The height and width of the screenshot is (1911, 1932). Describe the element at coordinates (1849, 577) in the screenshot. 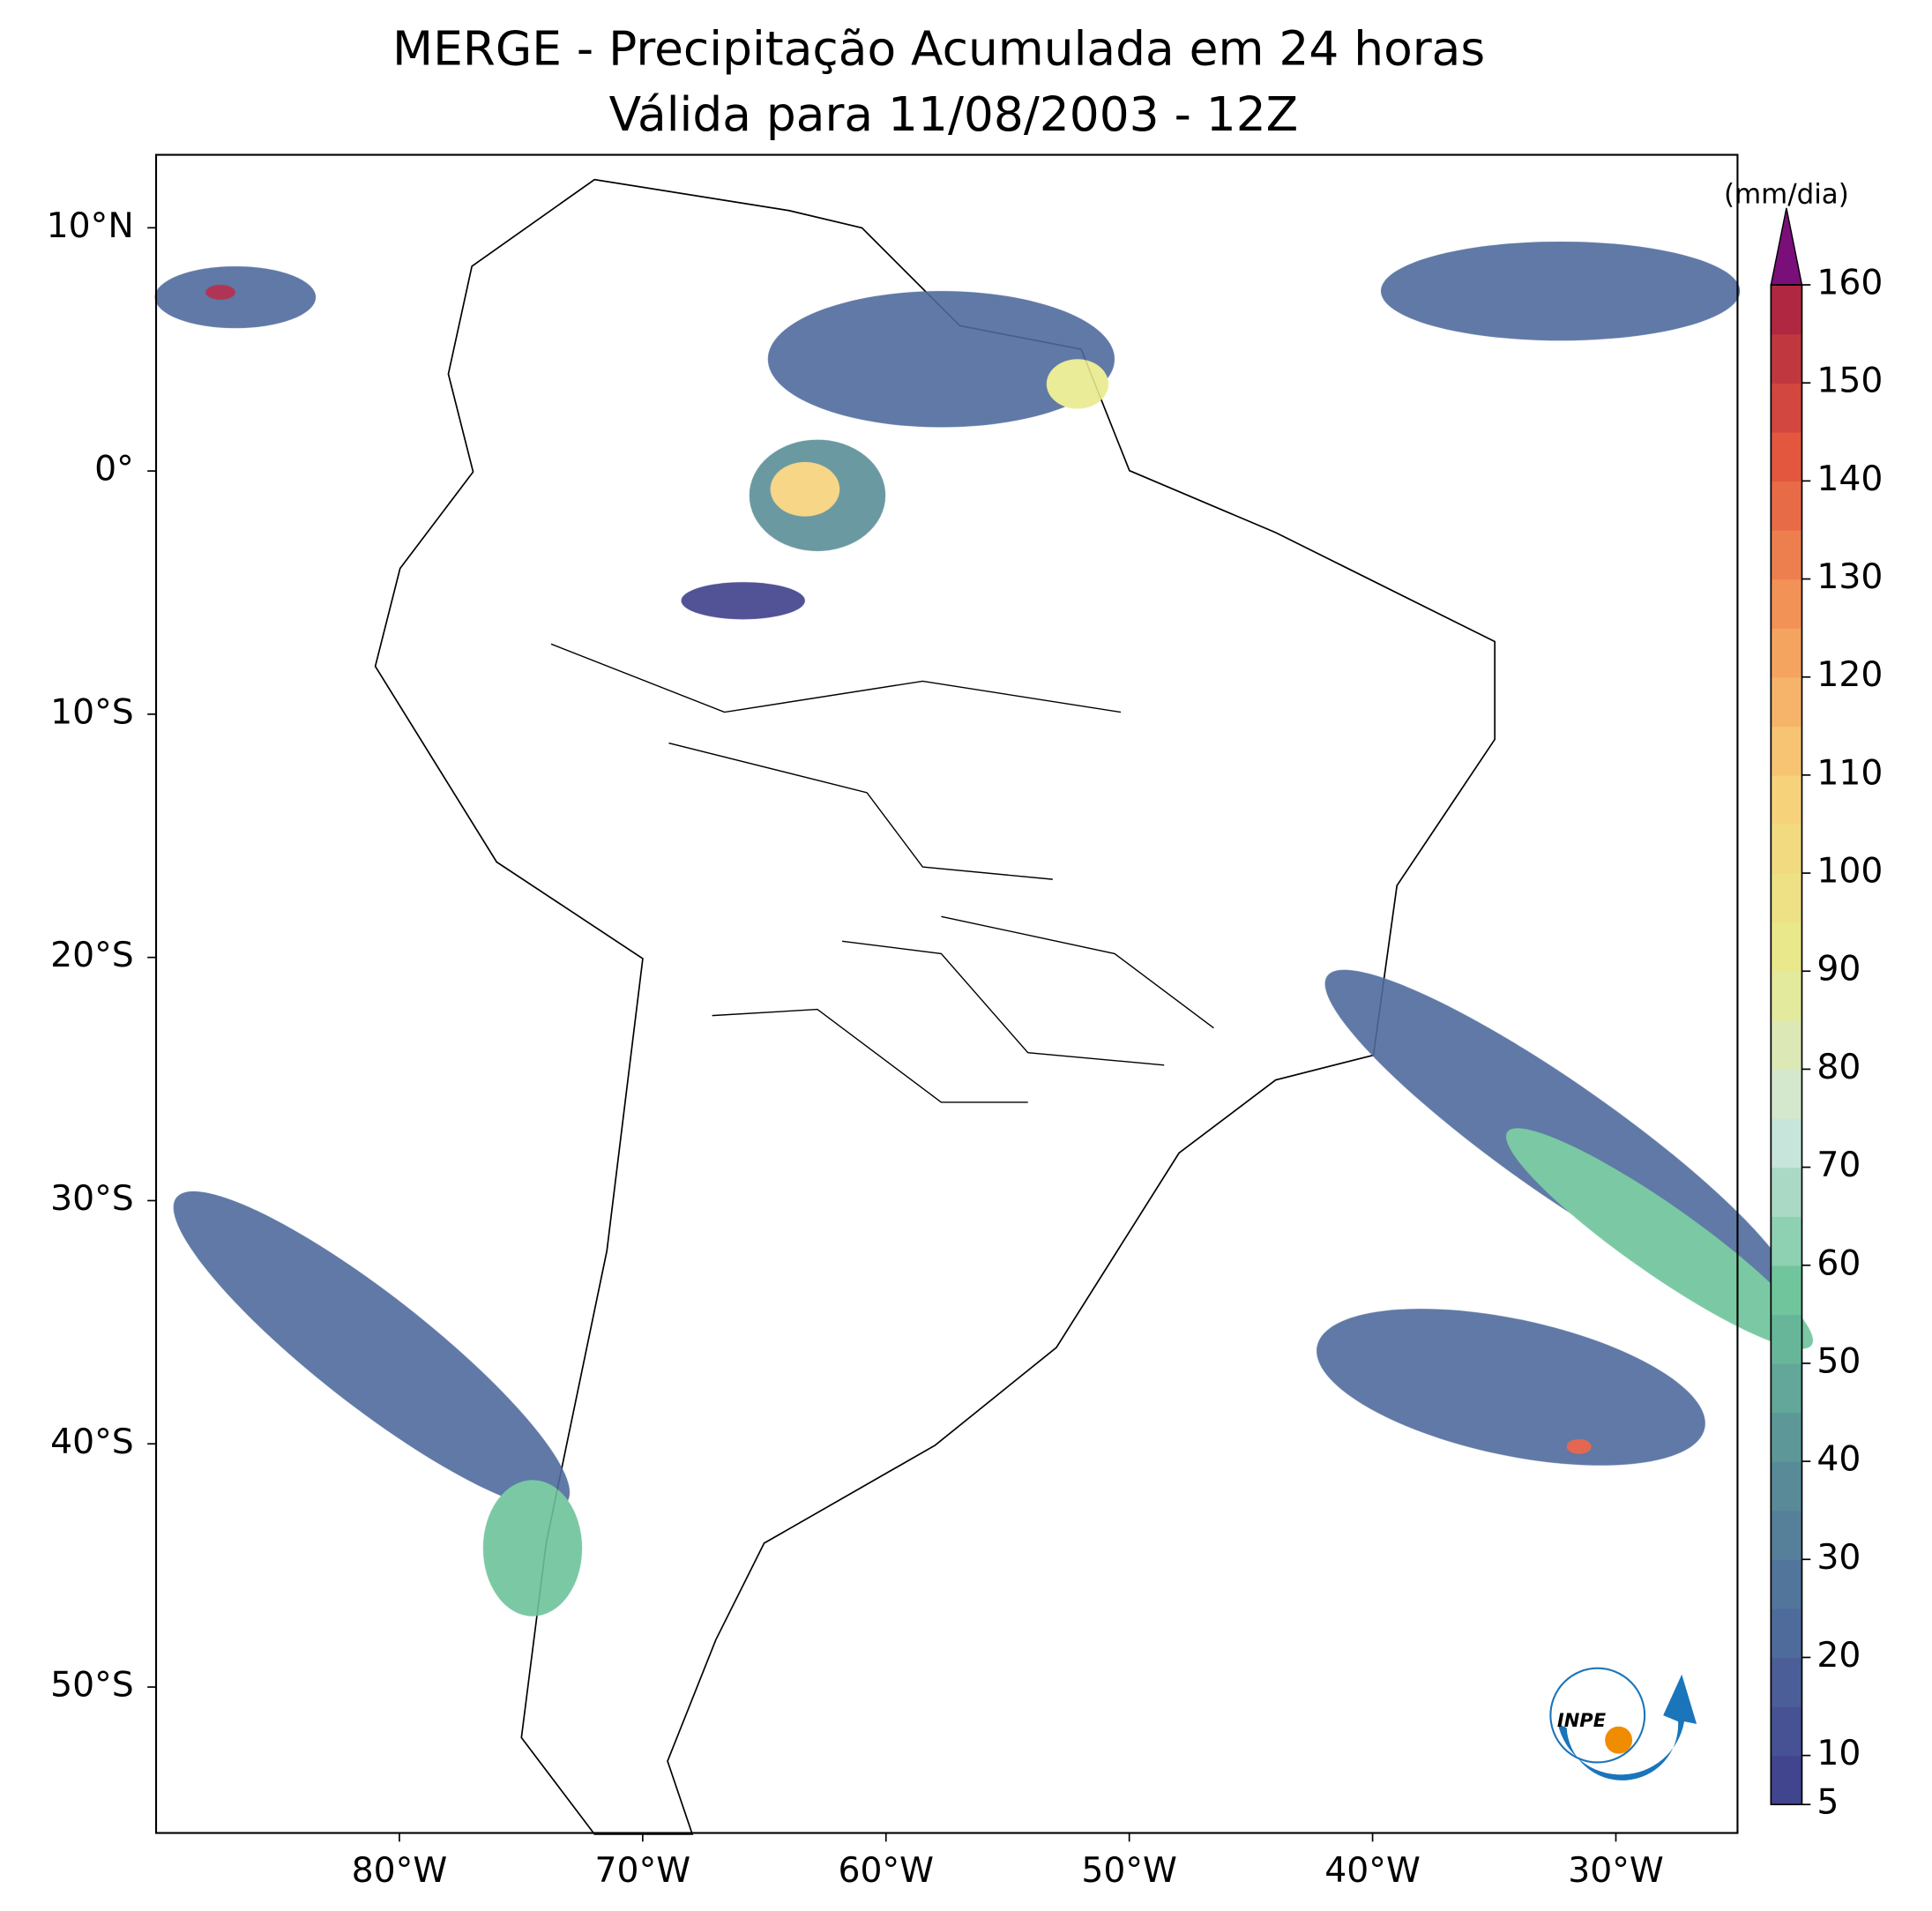

I see `colorbar-tick-label: 130` at that location.